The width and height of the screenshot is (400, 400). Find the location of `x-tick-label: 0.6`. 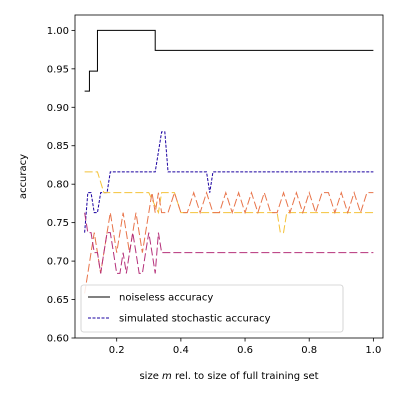

x-tick-label: 0.6 is located at coordinates (245, 350).